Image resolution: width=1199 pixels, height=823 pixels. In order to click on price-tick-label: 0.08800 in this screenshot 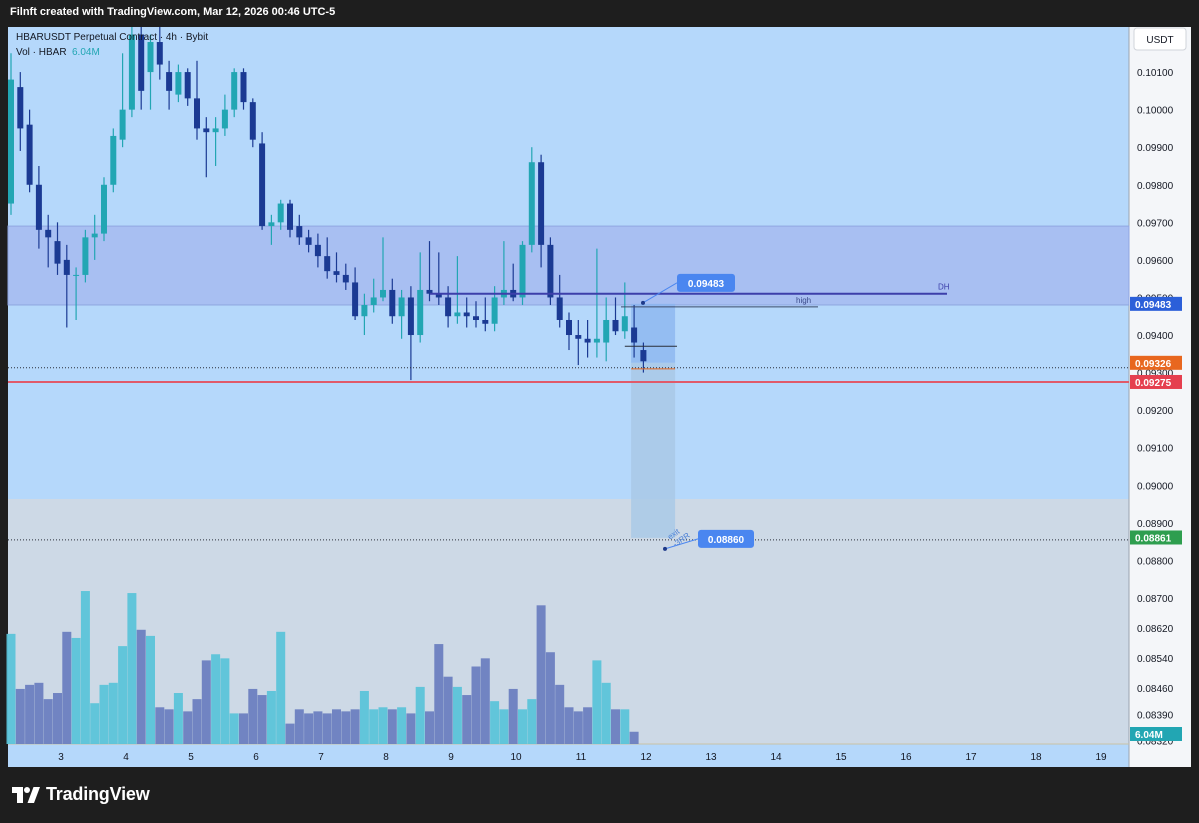, I will do `click(1155, 561)`.